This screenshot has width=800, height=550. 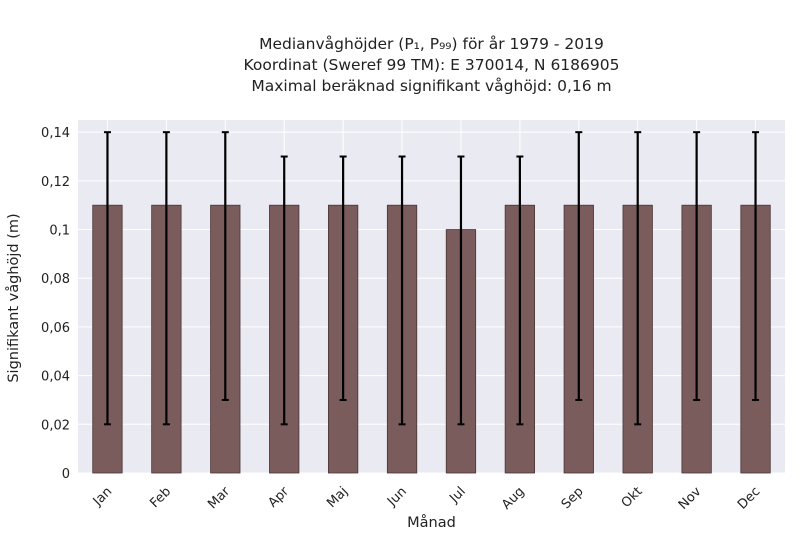 What do you see at coordinates (55, 182) in the screenshot?
I see `y-tick-label: 0,12` at bounding box center [55, 182].